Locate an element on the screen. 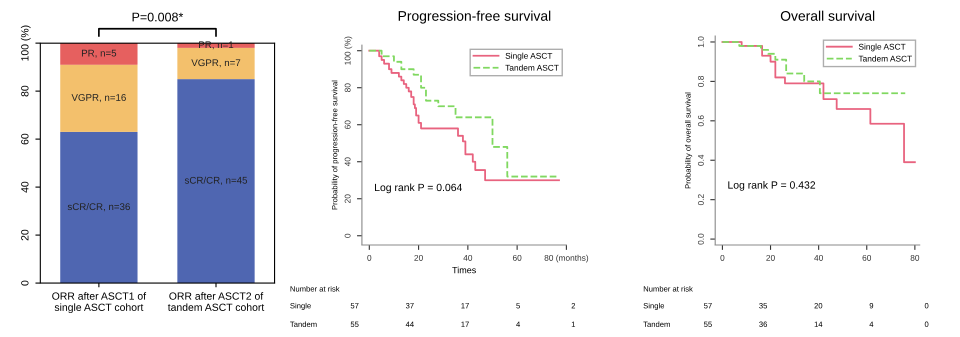  x-tick-label: ORR after ASCT1 of single ASCT cohort is located at coordinates (99, 303).